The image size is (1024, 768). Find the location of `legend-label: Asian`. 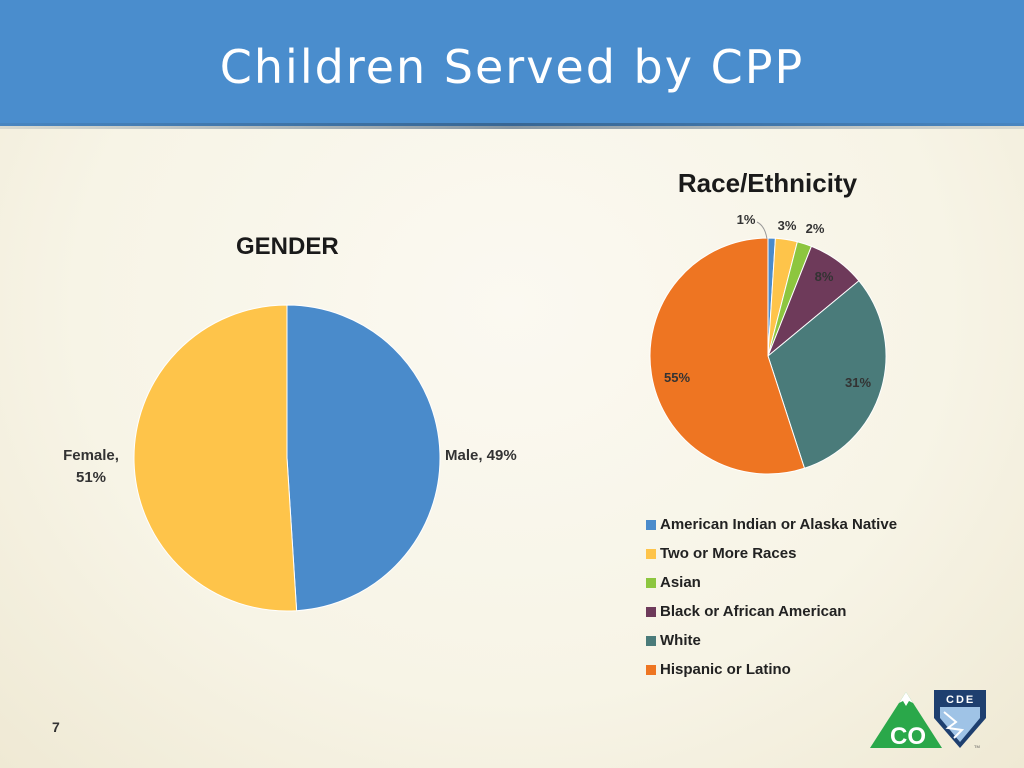

legend-label: Asian is located at coordinates (680, 582).